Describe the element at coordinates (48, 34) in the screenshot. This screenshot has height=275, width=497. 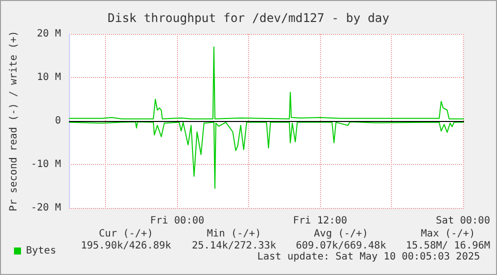
I see `y-tick-label: 20 M` at that location.